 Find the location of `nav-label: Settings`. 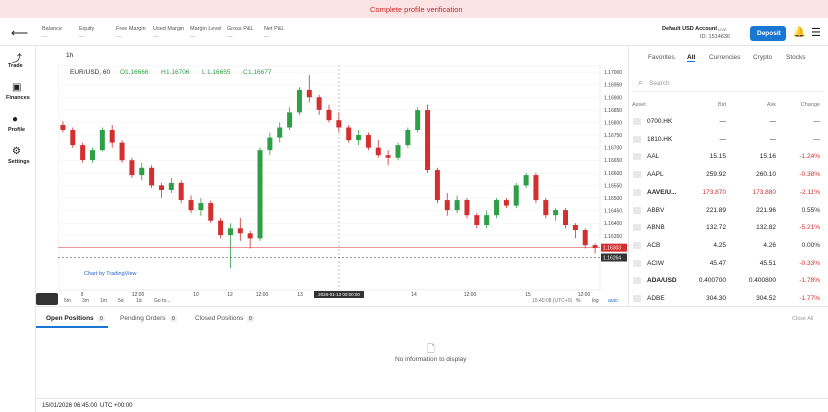

nav-label: Settings is located at coordinates (19, 162).